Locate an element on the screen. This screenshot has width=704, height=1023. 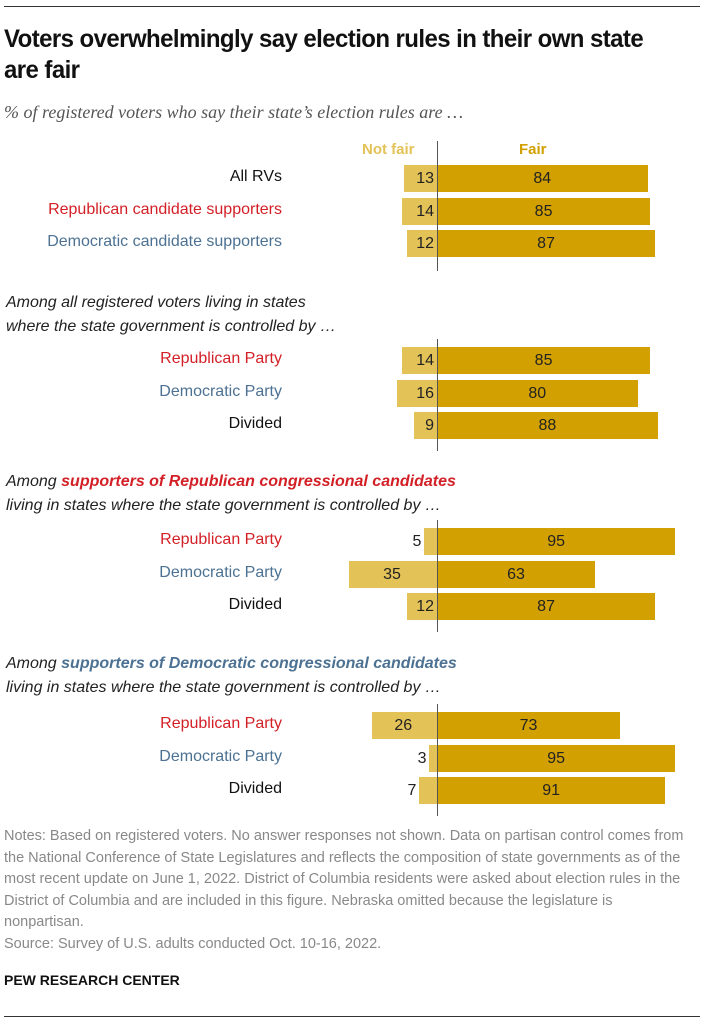
value-not-fair: 13 is located at coordinates (425, 178).